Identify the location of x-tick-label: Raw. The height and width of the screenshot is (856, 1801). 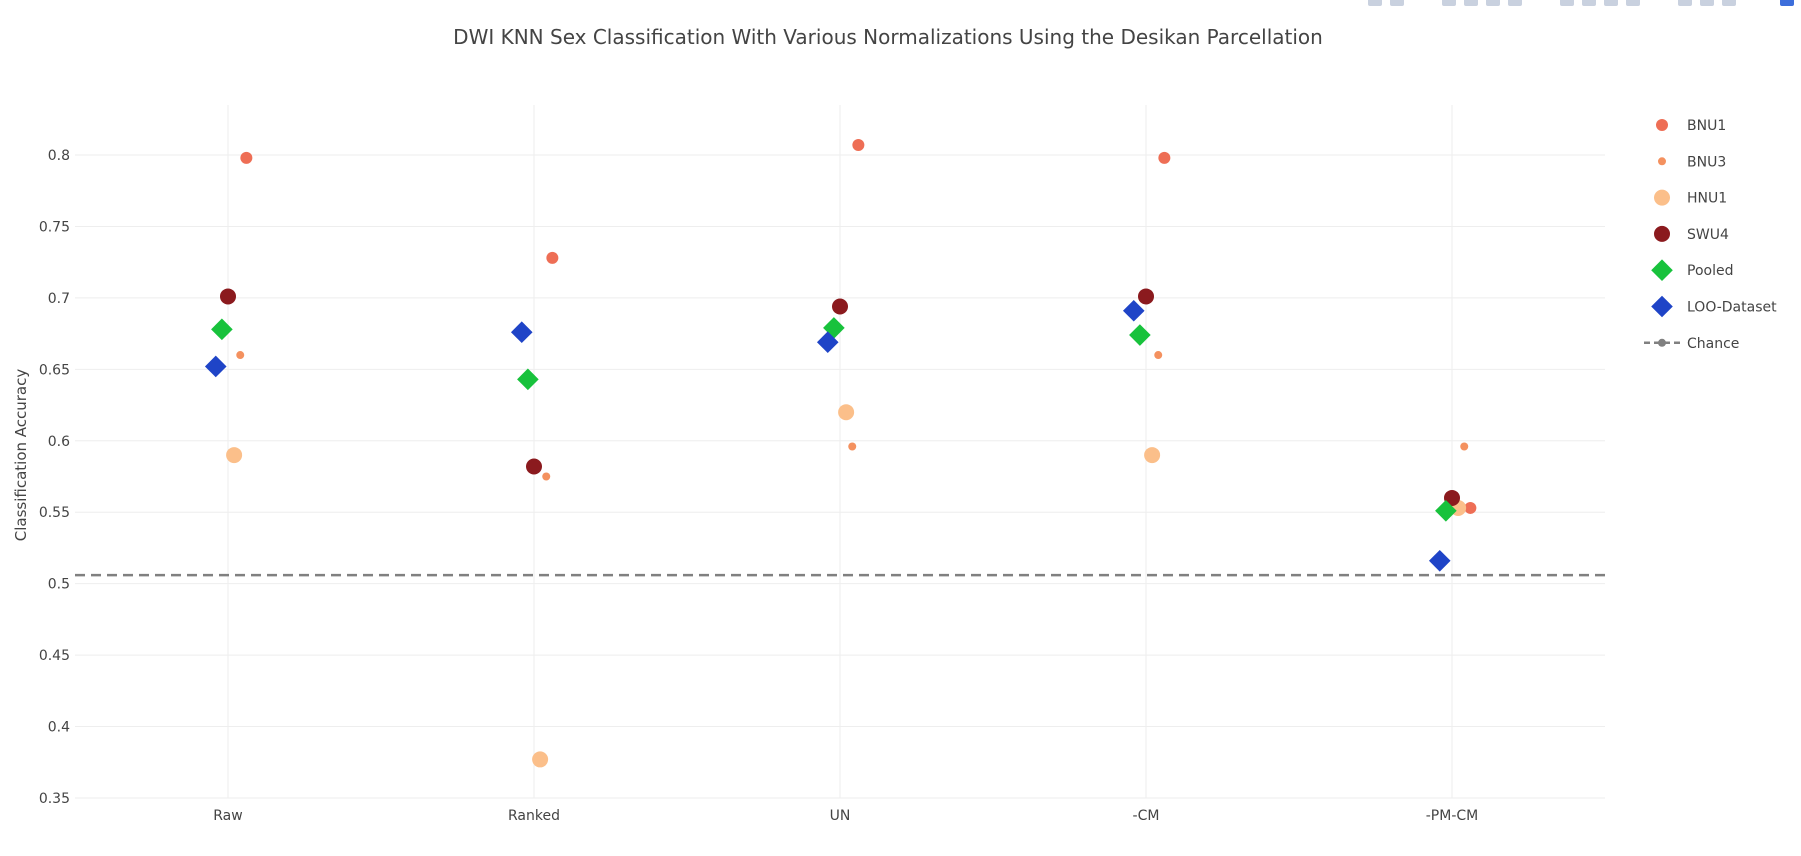
(227, 816).